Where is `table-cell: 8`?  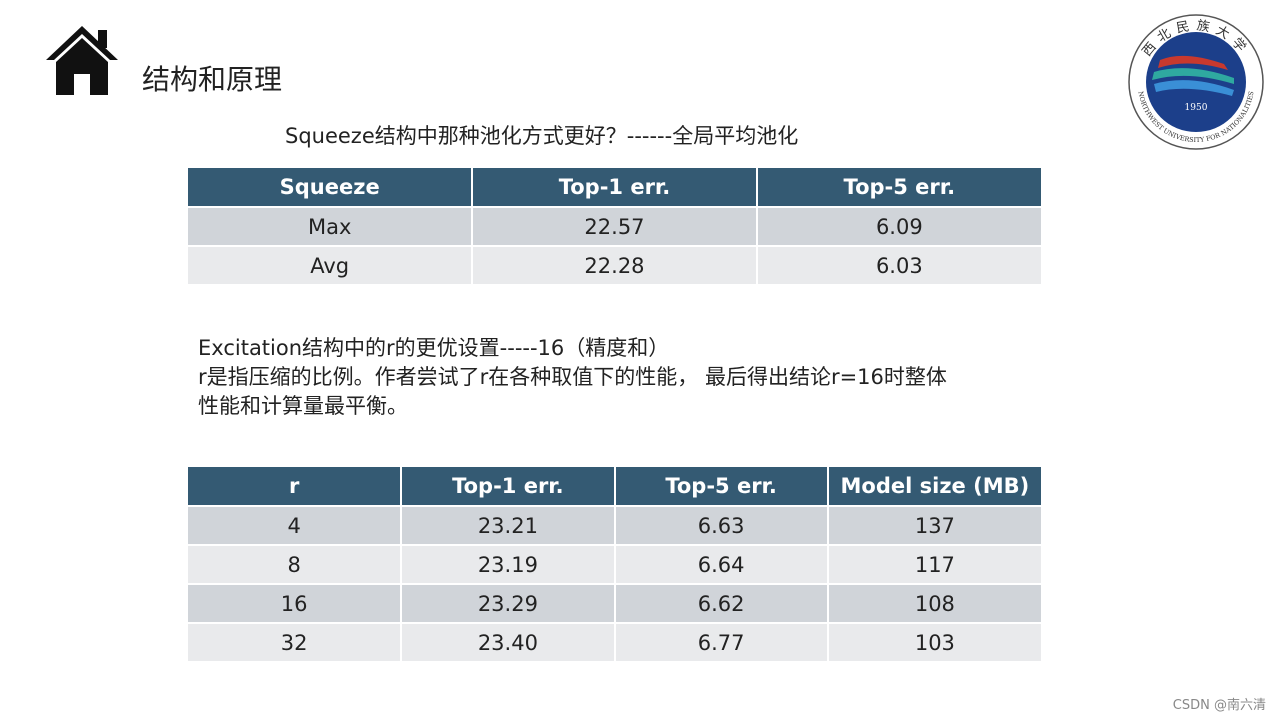 table-cell: 8 is located at coordinates (295, 565).